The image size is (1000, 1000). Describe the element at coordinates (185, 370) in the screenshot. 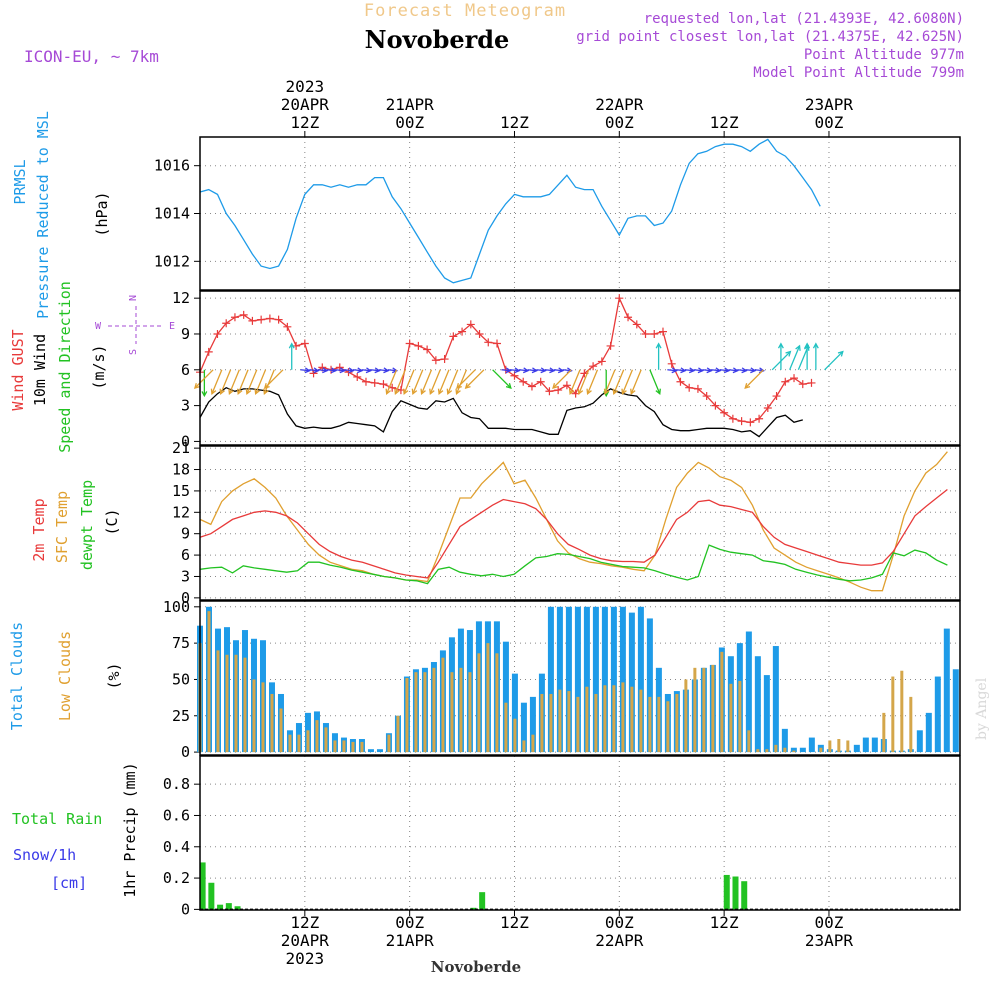

I see `y-tick-label: 6` at that location.